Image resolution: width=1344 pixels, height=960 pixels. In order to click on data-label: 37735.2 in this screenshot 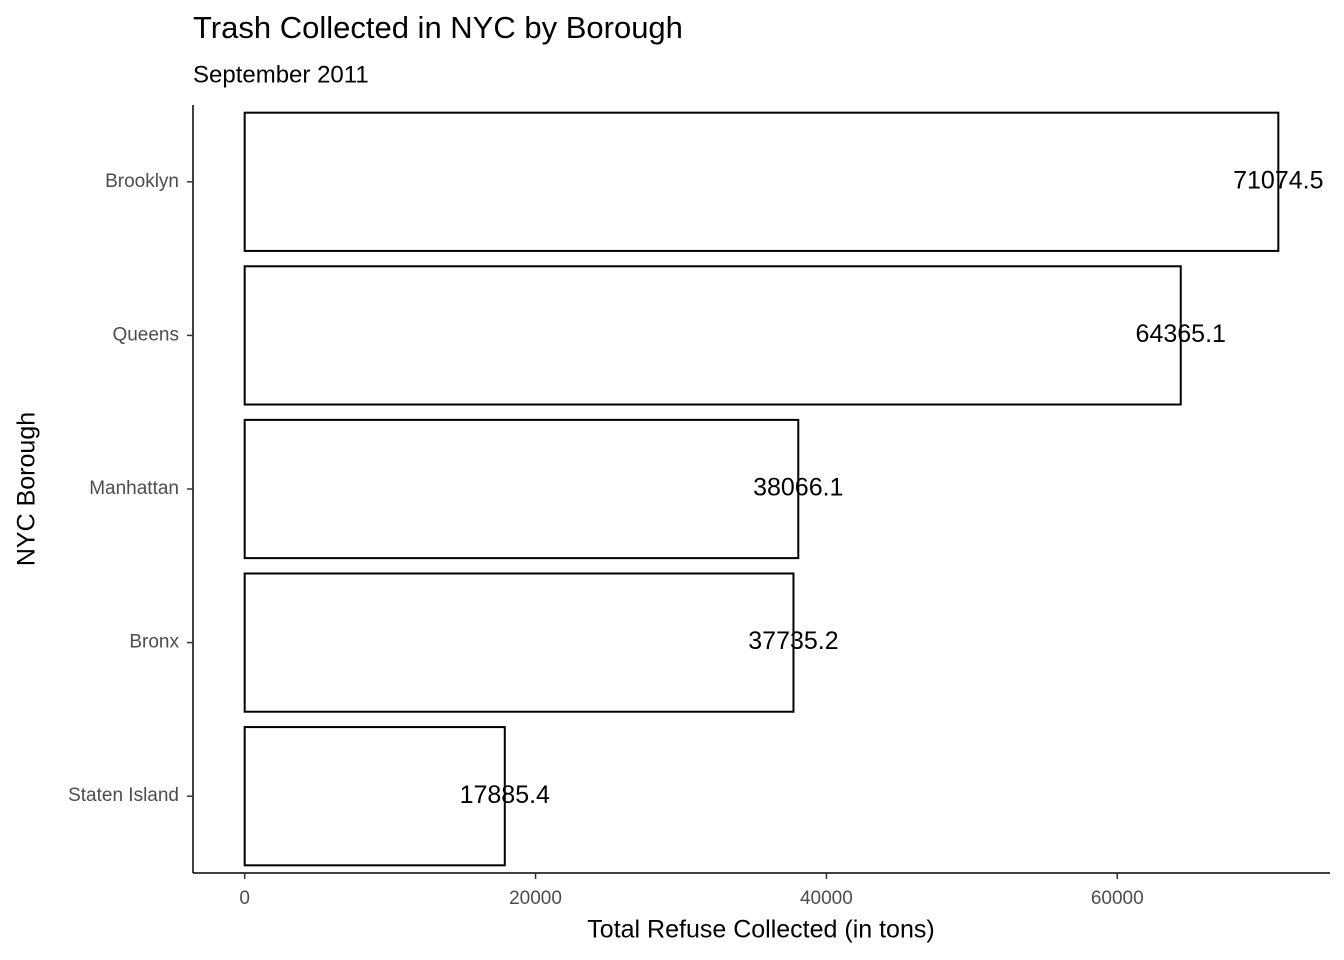, I will do `click(793, 641)`.